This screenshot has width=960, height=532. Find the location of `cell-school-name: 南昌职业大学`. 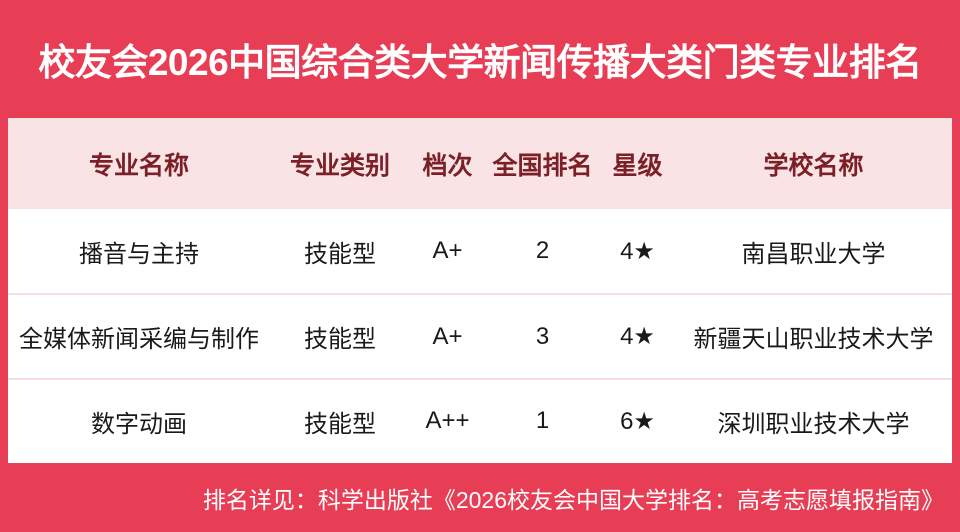

cell-school-name: 南昌职业大学 is located at coordinates (813, 252).